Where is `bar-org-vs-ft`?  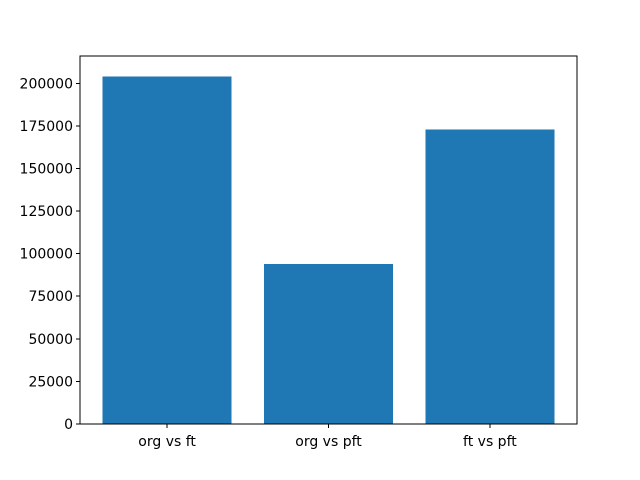 bar-org-vs-ft is located at coordinates (167, 250).